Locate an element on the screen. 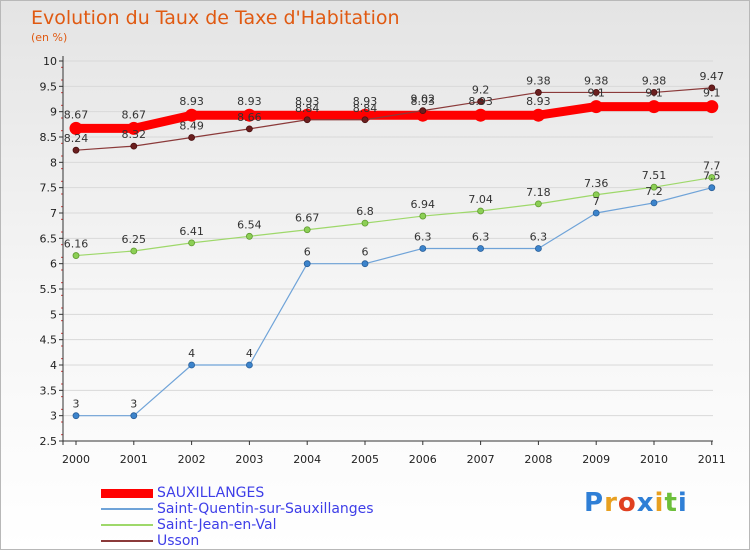 The width and height of the screenshot is (750, 550). data-label-usson: 8.84 is located at coordinates (365, 108).